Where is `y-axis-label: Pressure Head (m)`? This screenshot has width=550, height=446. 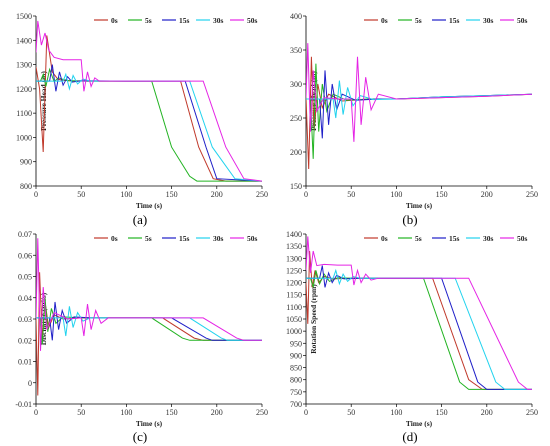 y-axis-label: Pressure Head (m) is located at coordinates (43, 101).